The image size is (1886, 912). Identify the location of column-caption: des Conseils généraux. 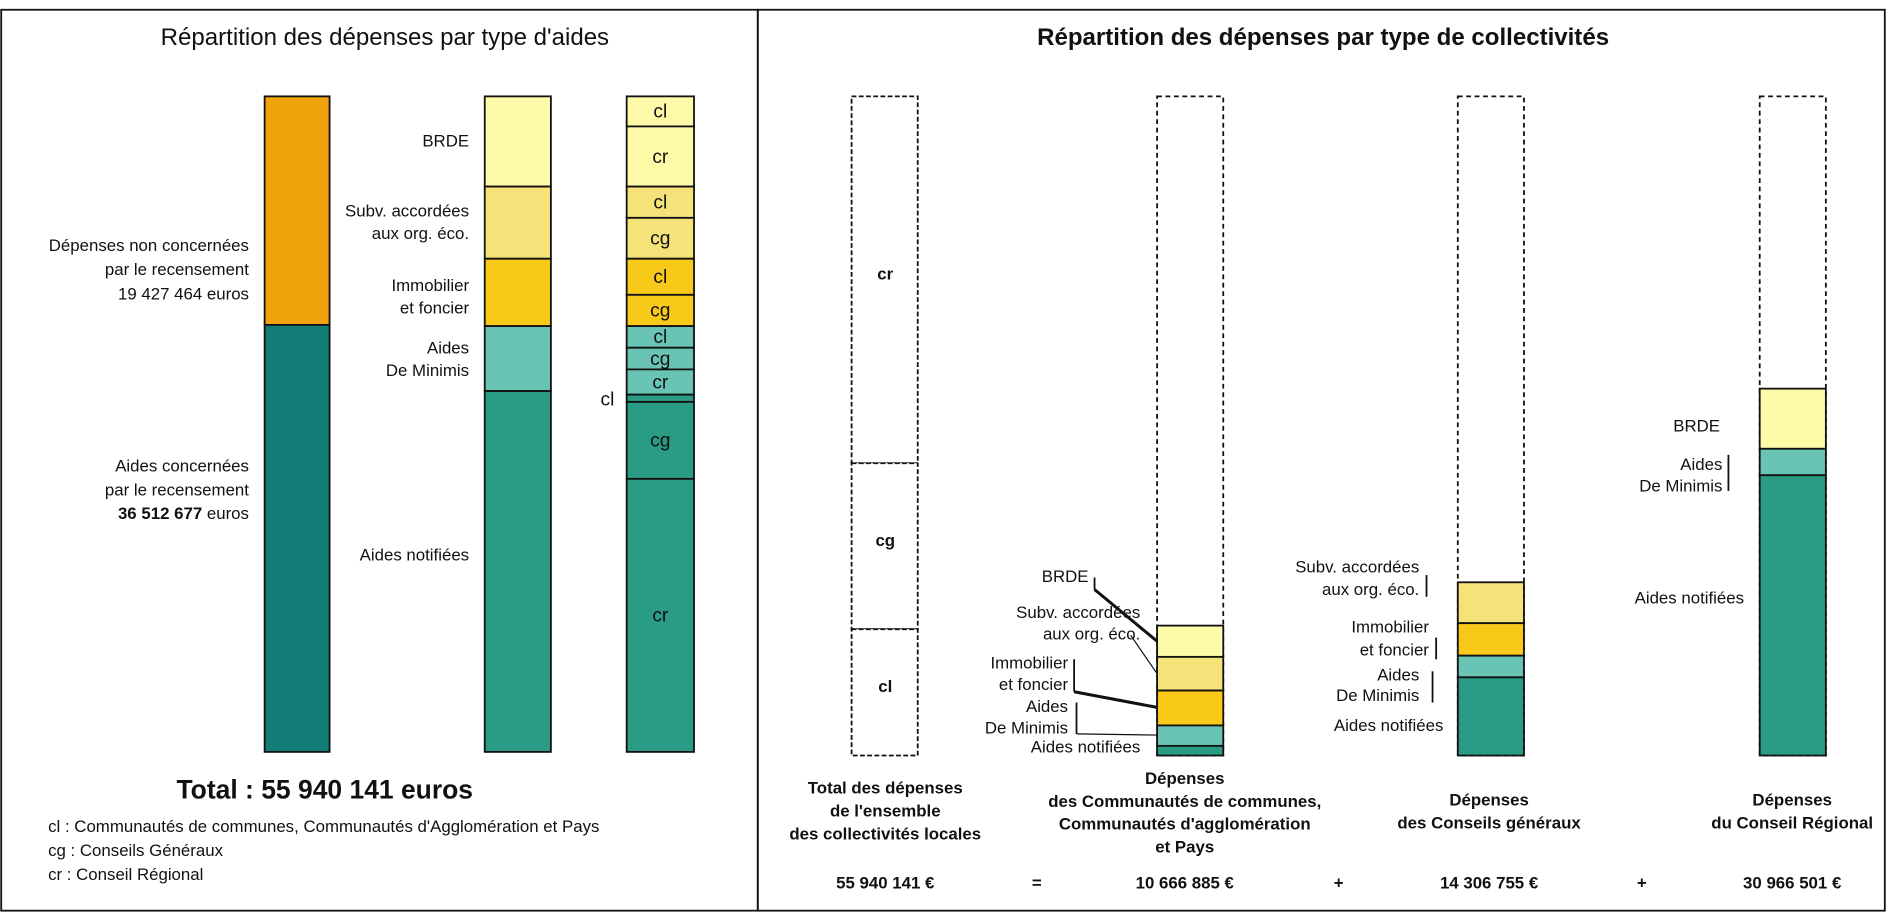
(1489, 823).